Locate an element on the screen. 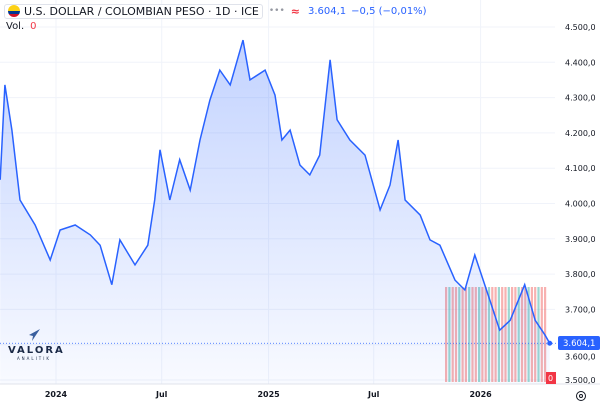 The height and width of the screenshot is (408, 600). y-tick-label: 3.500,0 is located at coordinates (580, 380).